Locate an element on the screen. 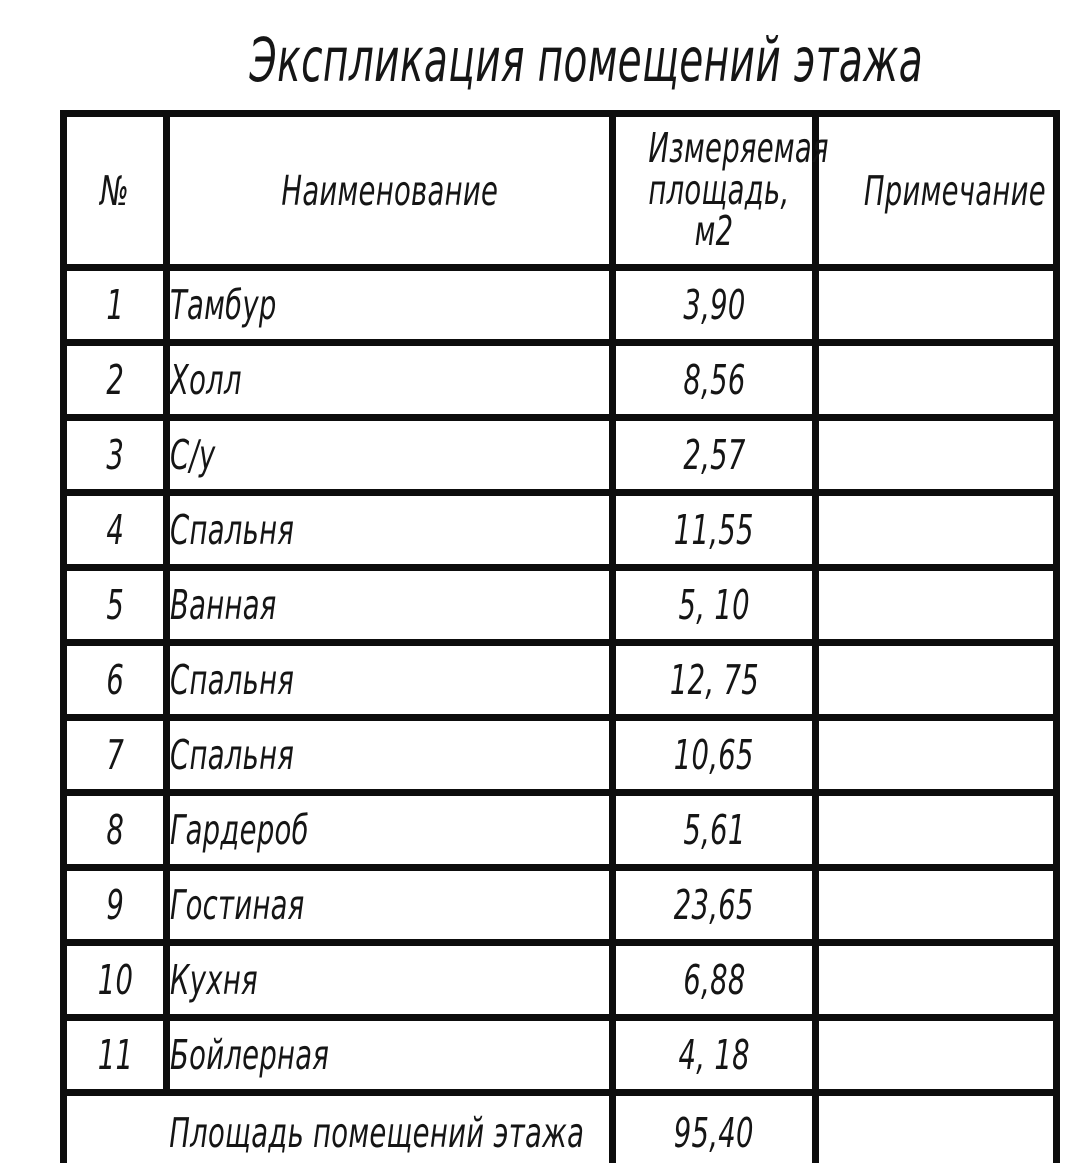 This screenshot has width=1080, height=1163. row-number-cell: 11 is located at coordinates (115, 1055).